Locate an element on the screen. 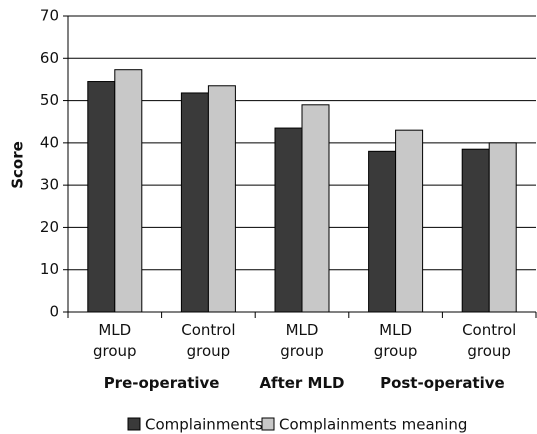 The image size is (537, 434). legend-label: Complainments is located at coordinates (204, 425).